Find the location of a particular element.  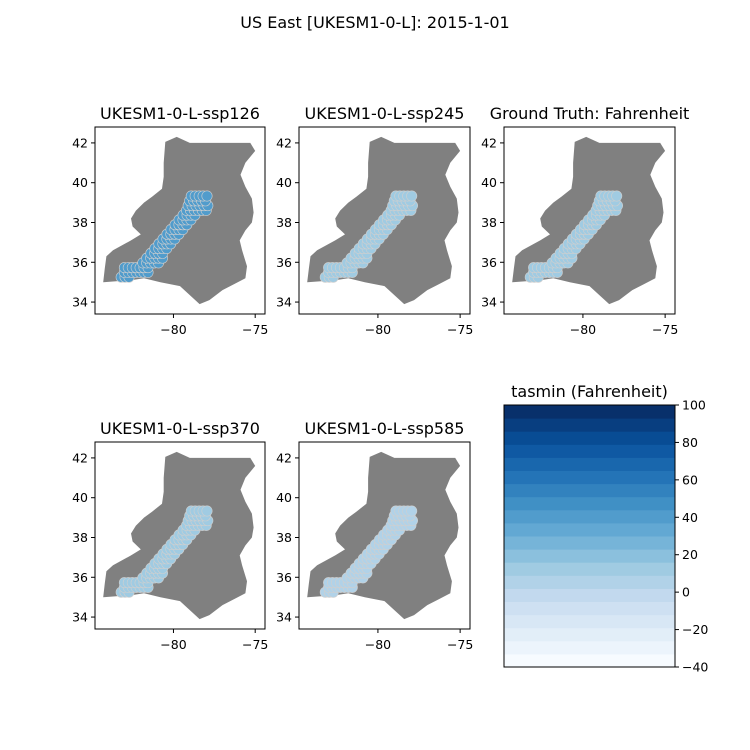

map-panel: Ground Truth: Fahrenheit 34 36 38 40 42 −80 −75 is located at coordinates (585, 220).